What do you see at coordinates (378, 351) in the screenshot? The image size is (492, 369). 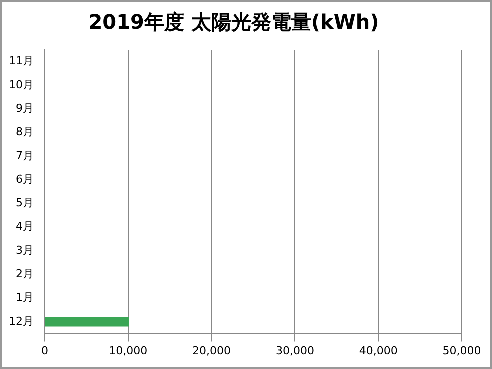 I see `x-tick-label: 40,000` at bounding box center [378, 351].